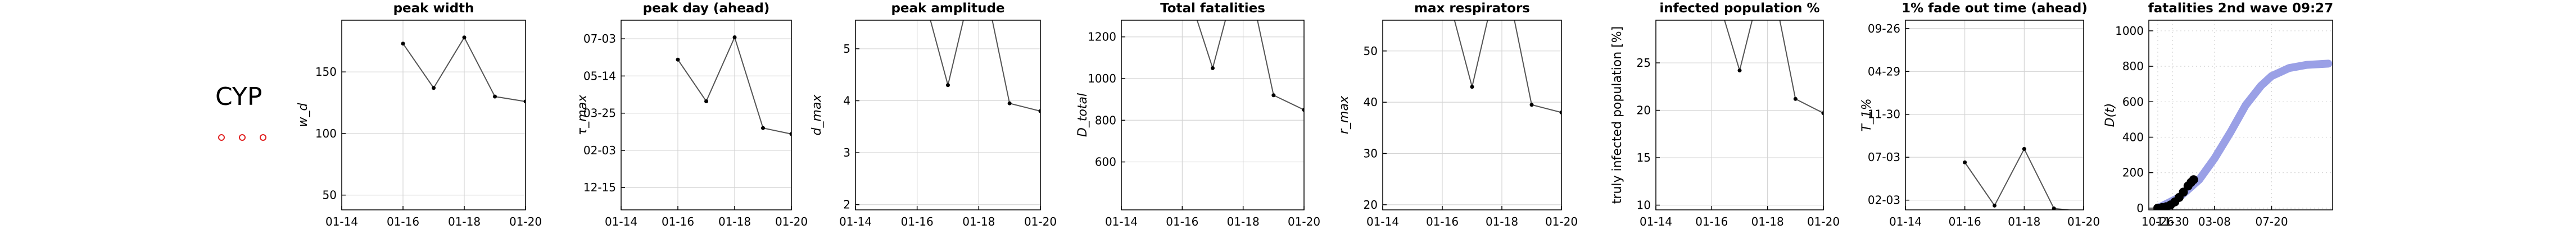 The image size is (2576, 234). I want to click on fit-curve, so click(2243, 134).